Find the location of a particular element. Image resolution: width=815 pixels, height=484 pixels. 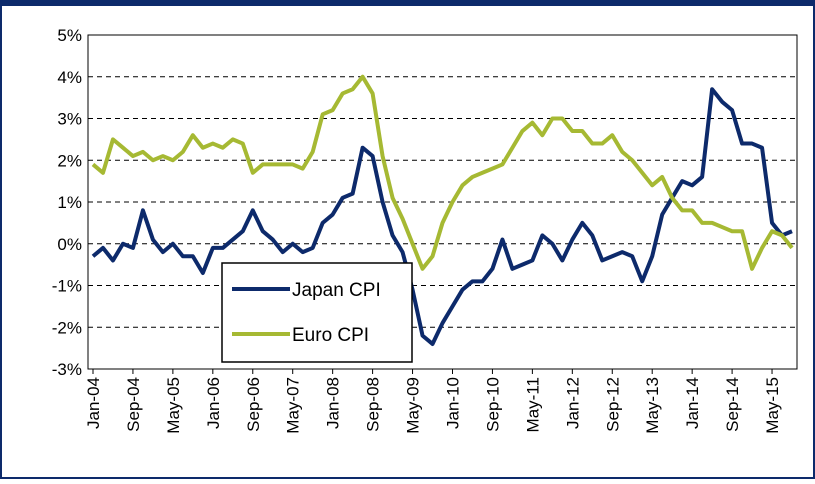

y-tick-label: -3% is located at coordinates (67, 369).